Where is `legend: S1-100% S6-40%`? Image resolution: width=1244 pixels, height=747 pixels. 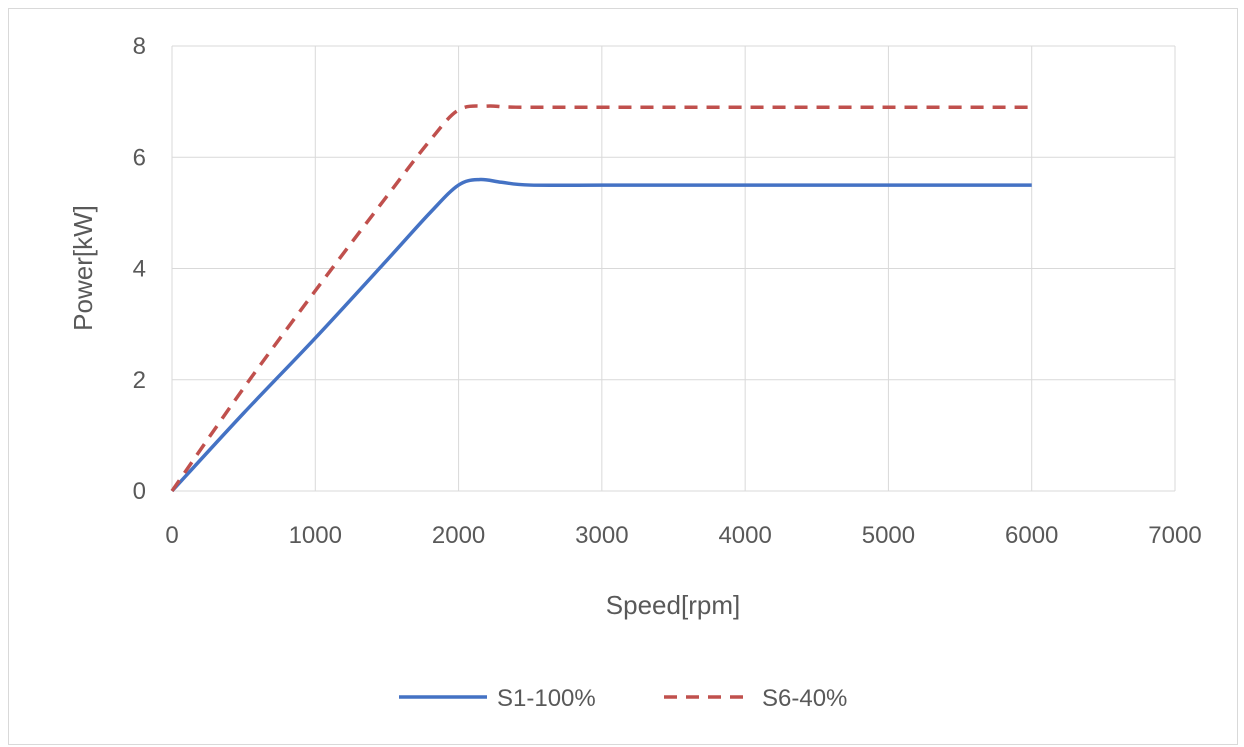
legend: S1-100% S6-40% is located at coordinates (623, 698).